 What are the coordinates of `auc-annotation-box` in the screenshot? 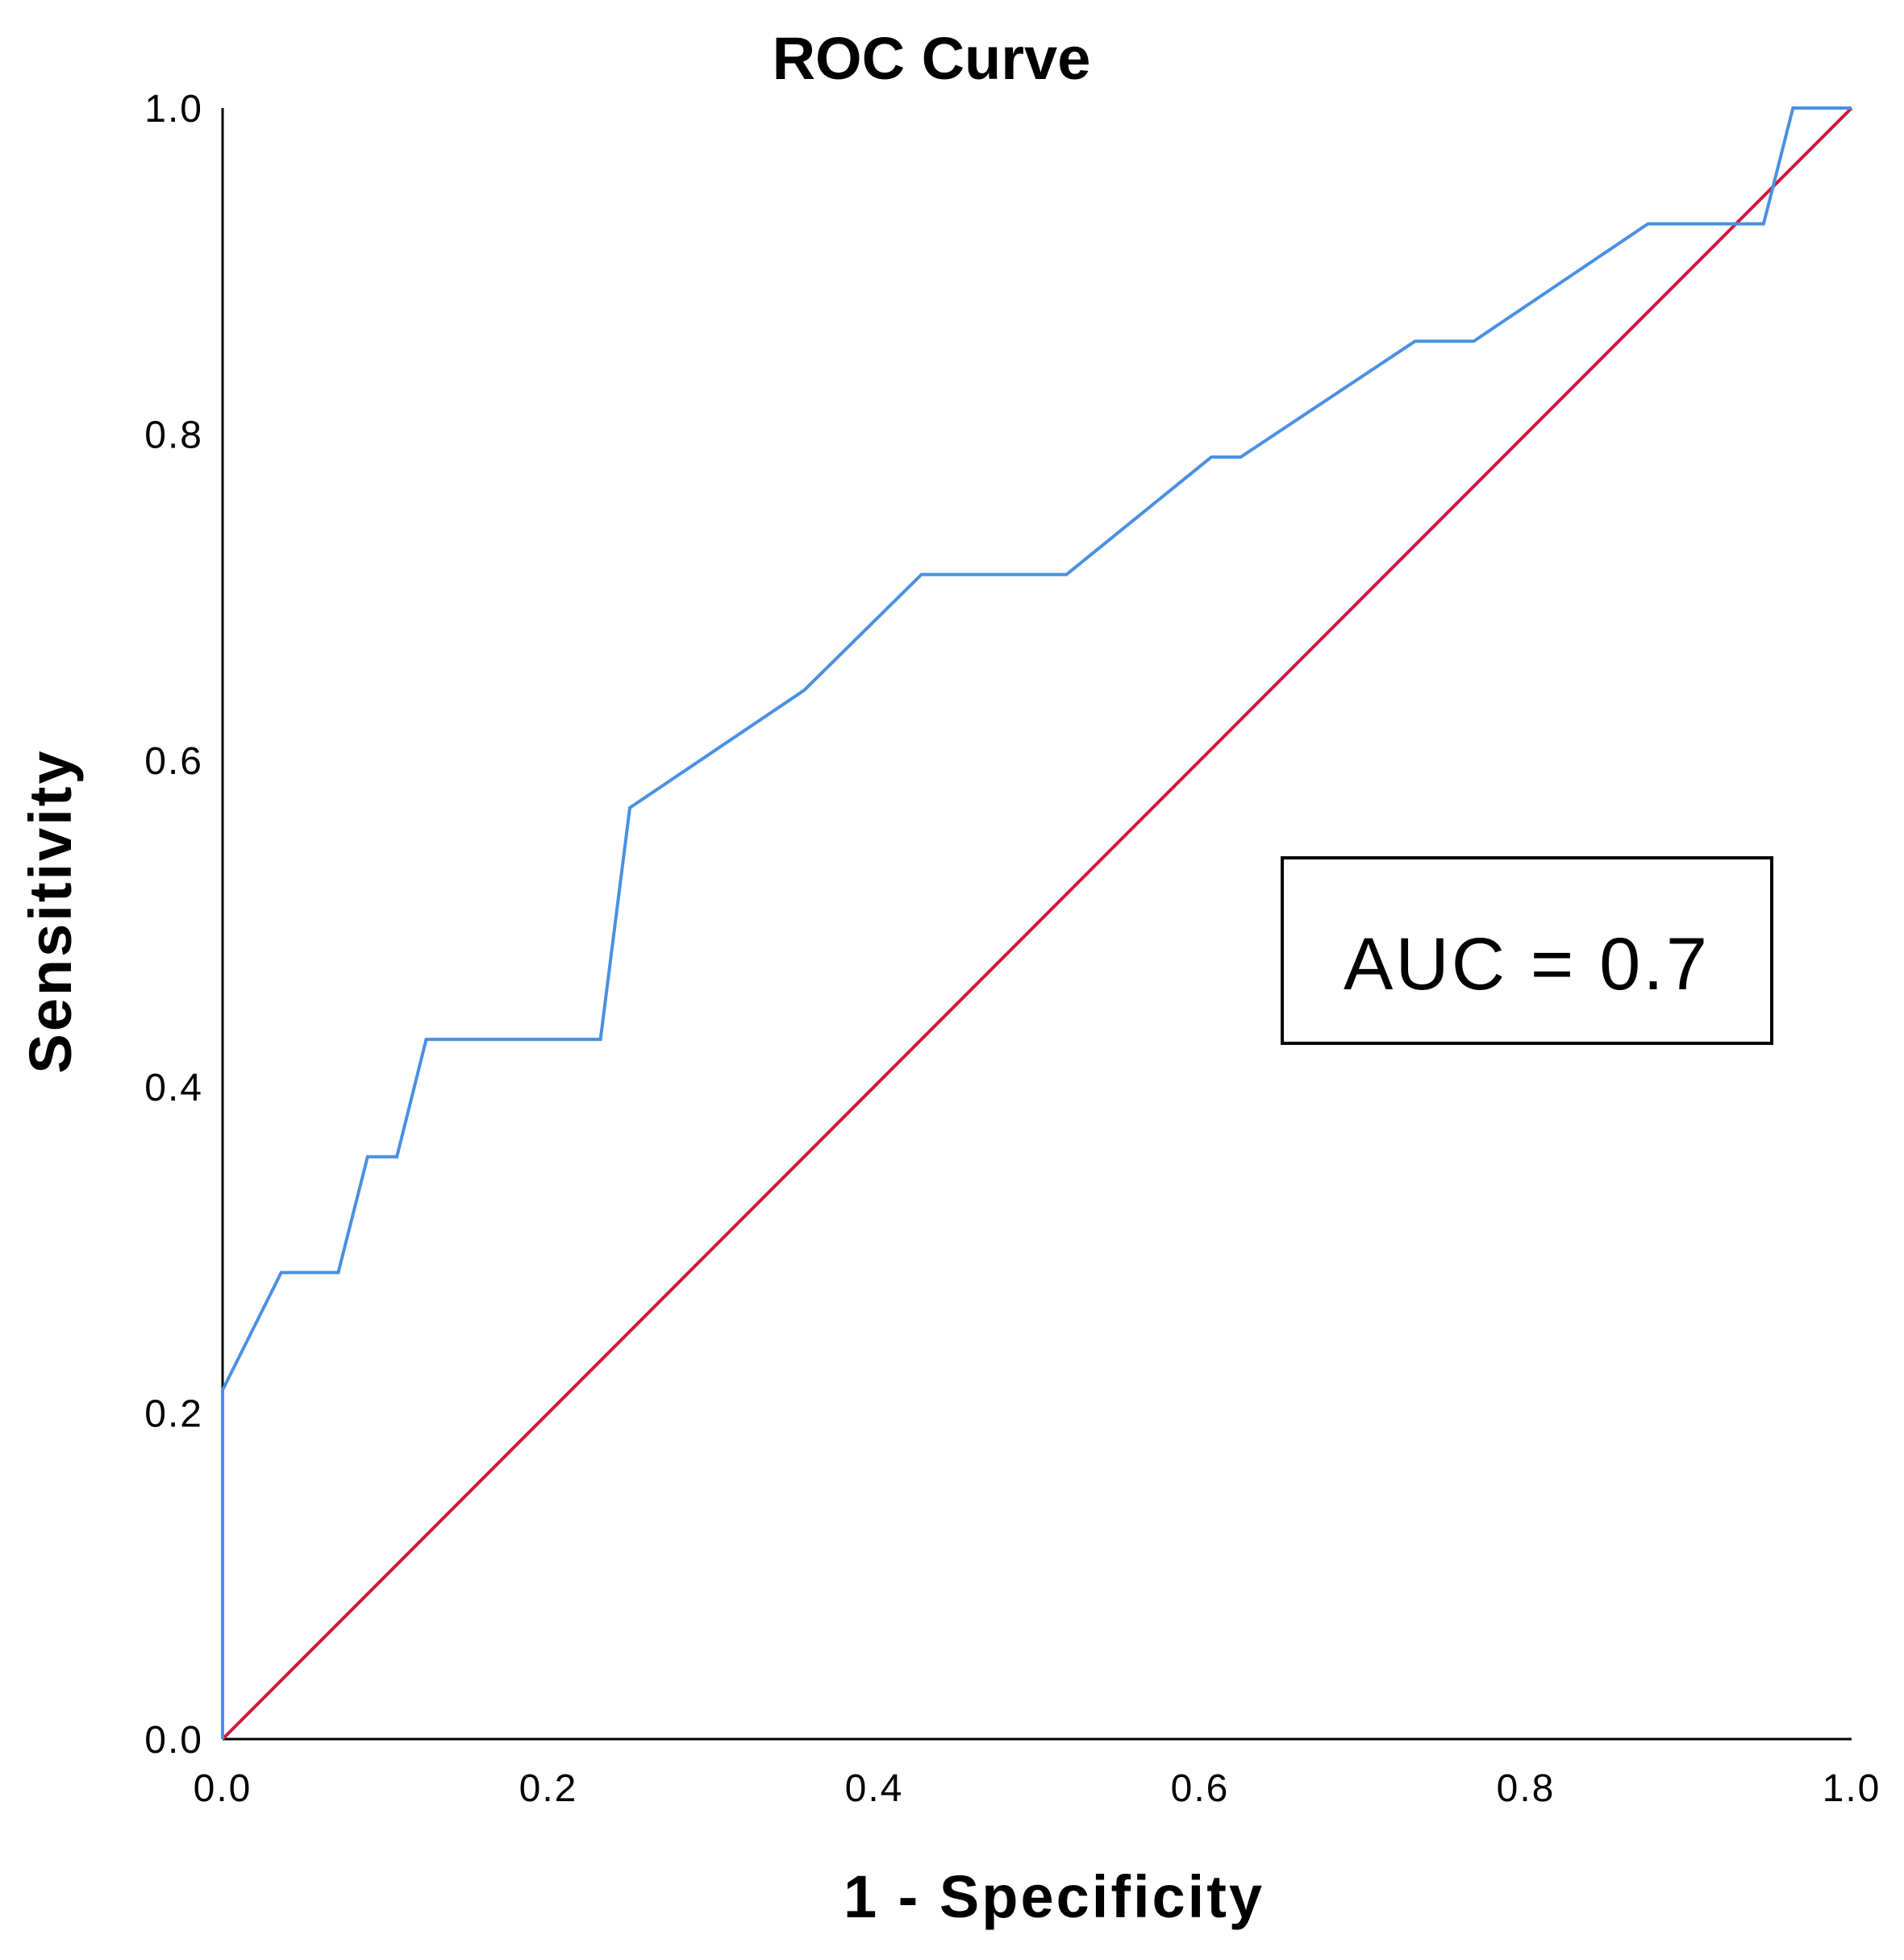 It's located at (1527, 950).